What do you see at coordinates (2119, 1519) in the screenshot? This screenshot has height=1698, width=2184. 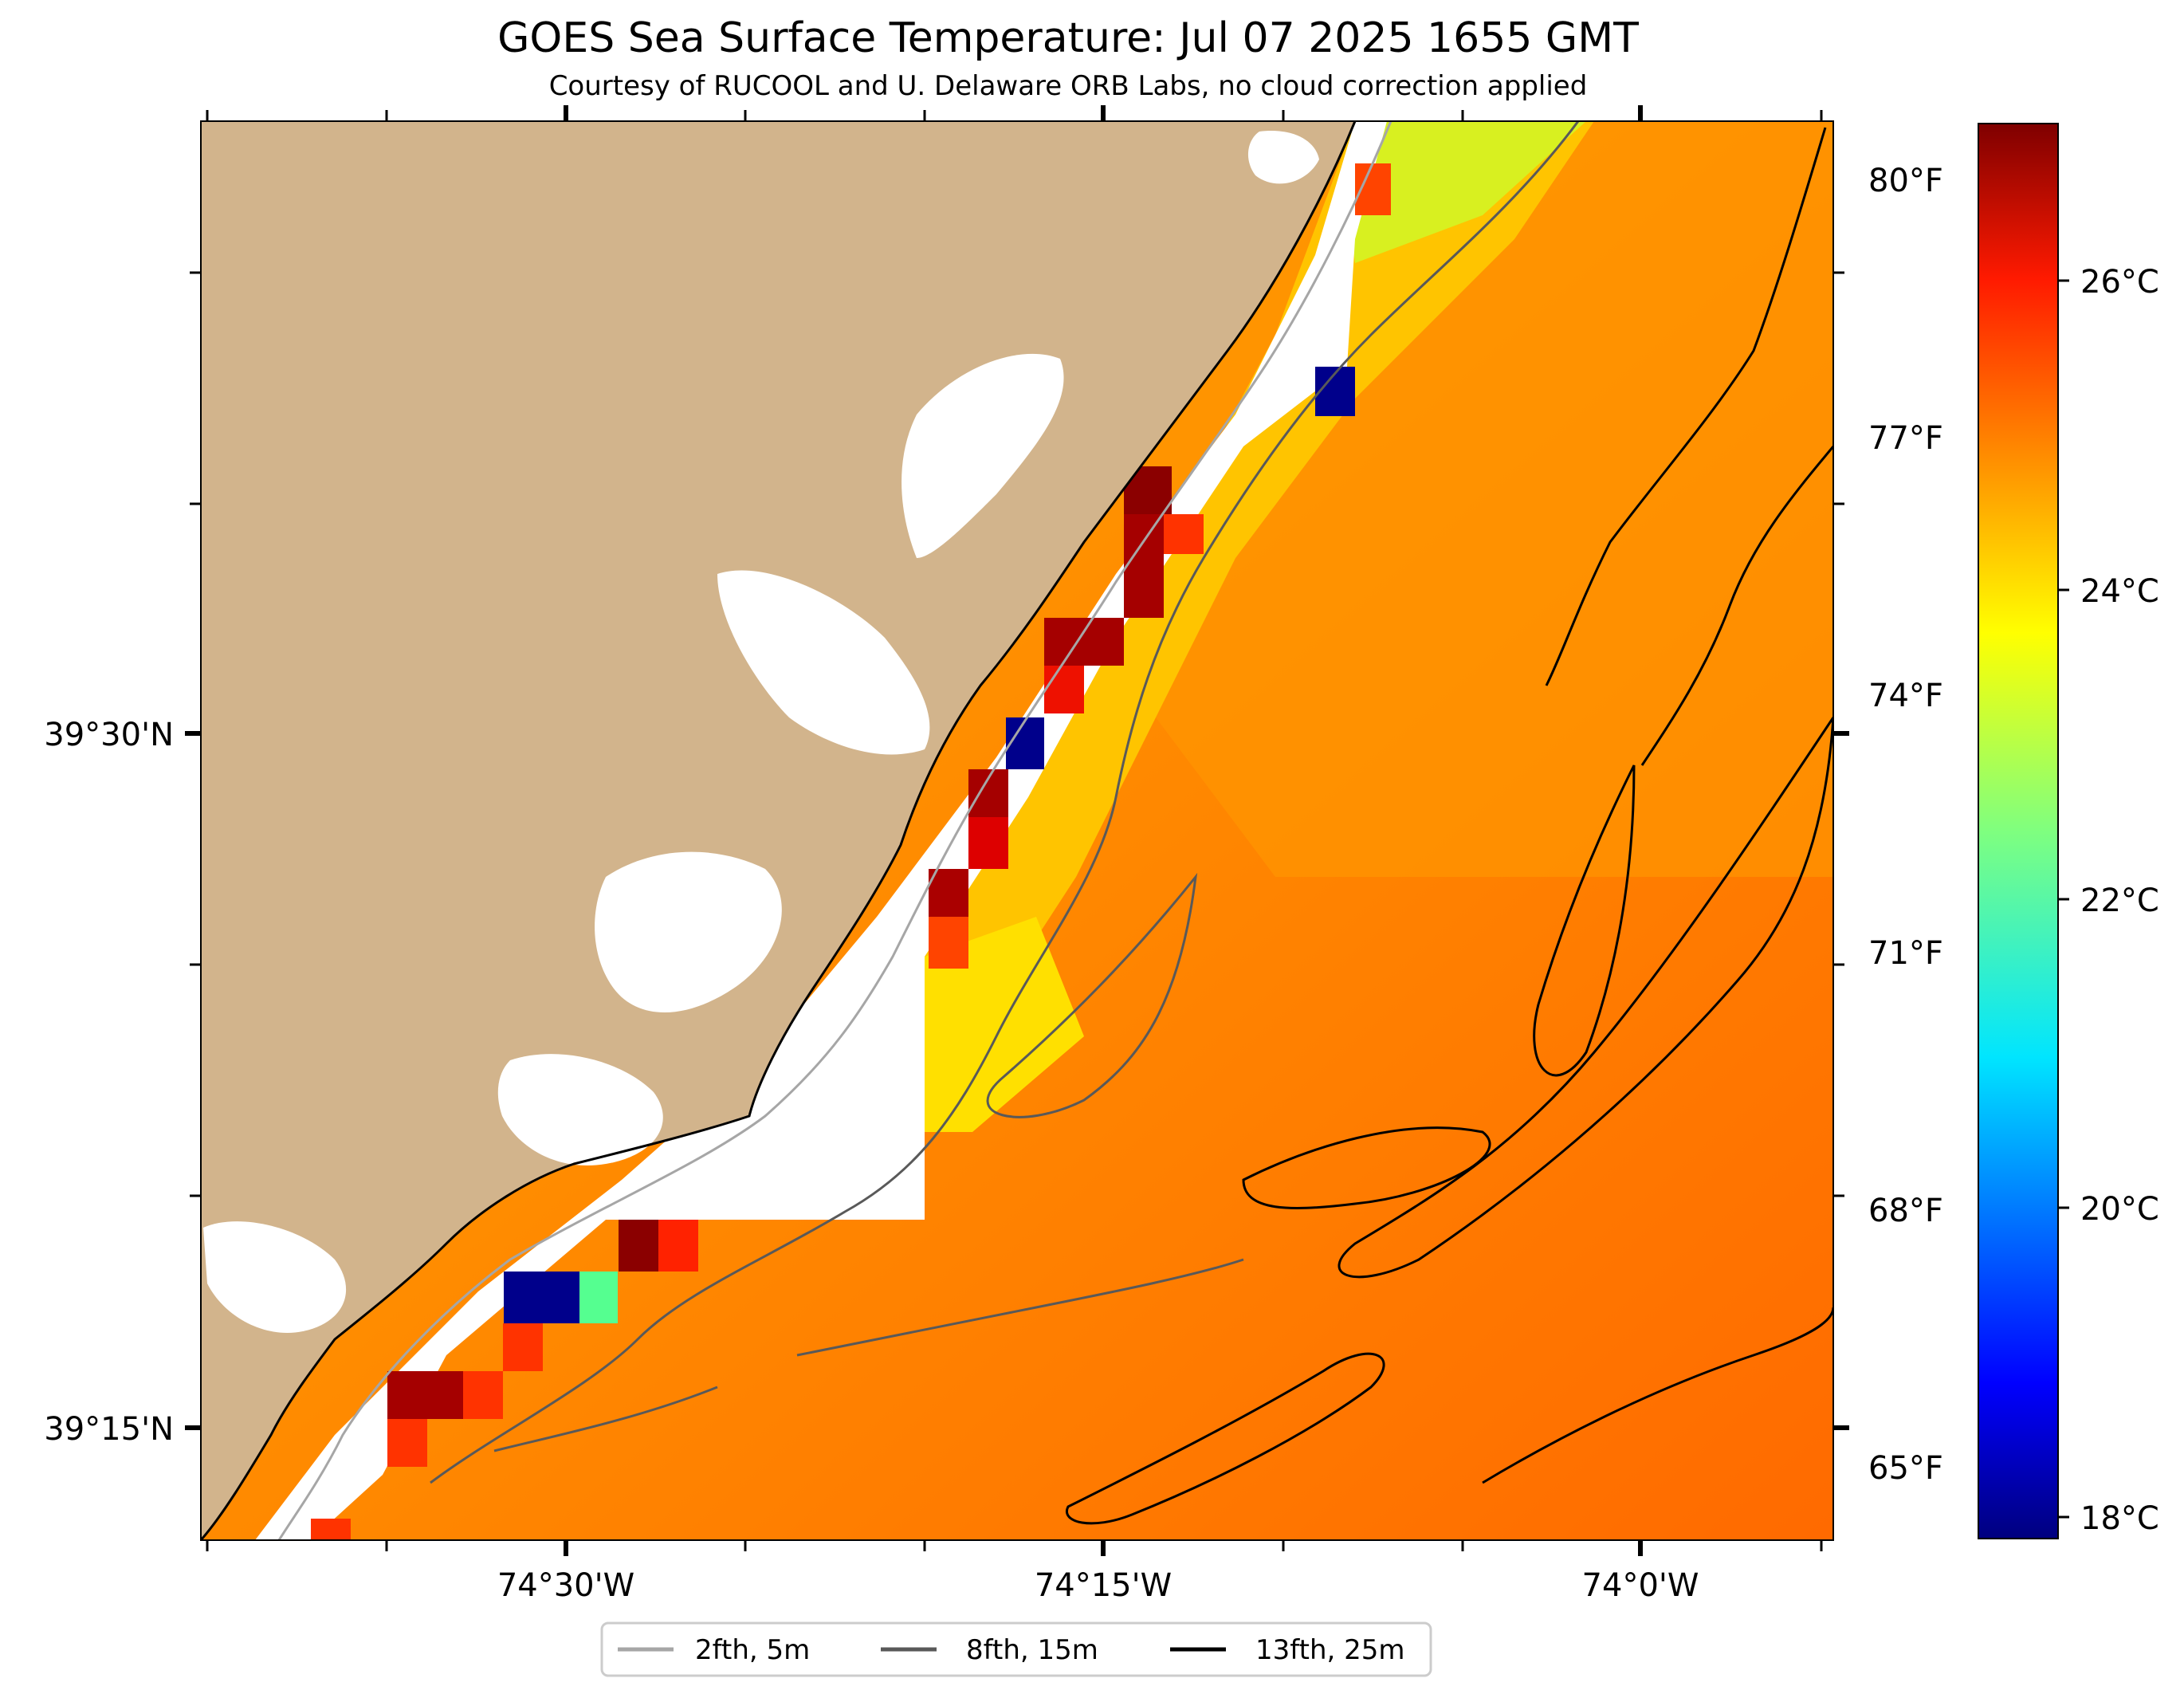 I see `celsius-tick-label: 18°C` at bounding box center [2119, 1519].